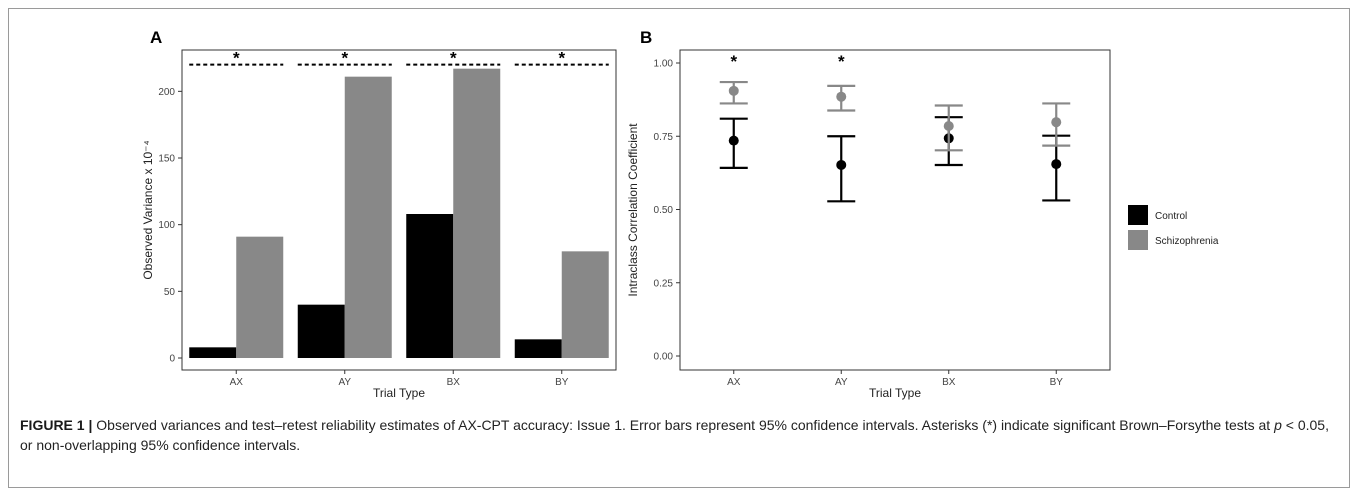 This screenshot has width=1360, height=496. What do you see at coordinates (170, 292) in the screenshot?
I see `panel-a-y-tick-label: 50` at bounding box center [170, 292].